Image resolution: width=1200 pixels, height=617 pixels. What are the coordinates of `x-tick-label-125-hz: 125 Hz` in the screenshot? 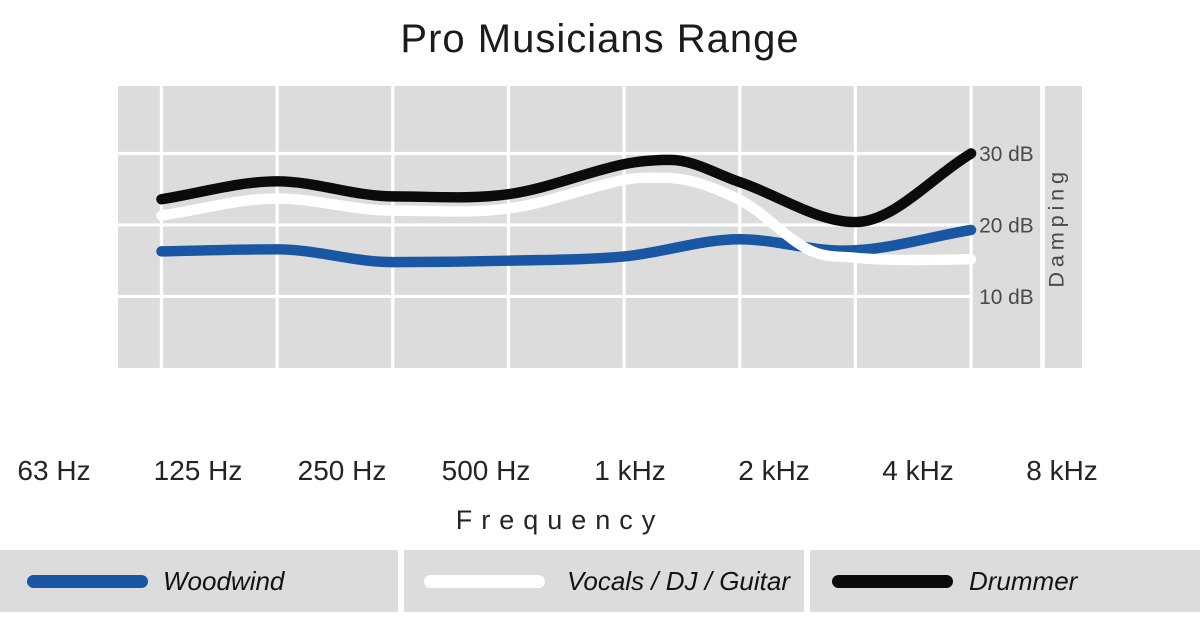 It's located at (198, 470).